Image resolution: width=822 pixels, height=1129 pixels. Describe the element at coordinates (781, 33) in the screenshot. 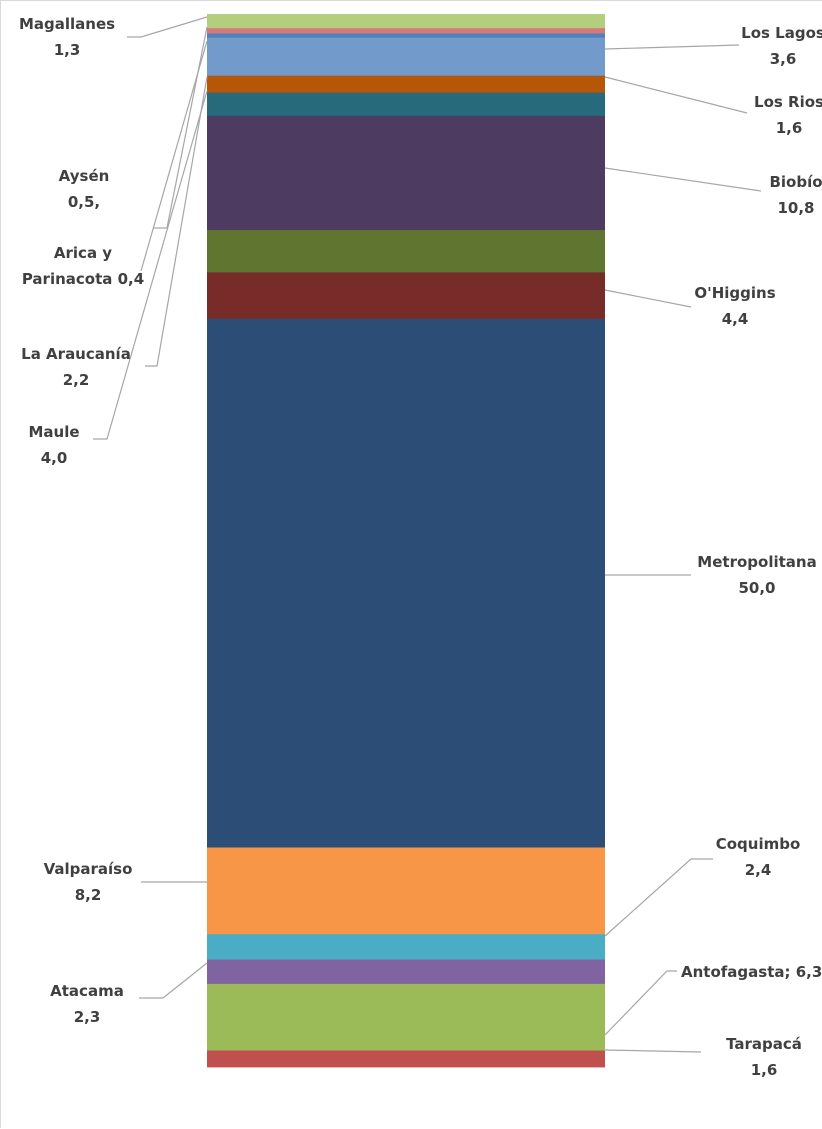

I see `data-label: Los Lagos` at that location.